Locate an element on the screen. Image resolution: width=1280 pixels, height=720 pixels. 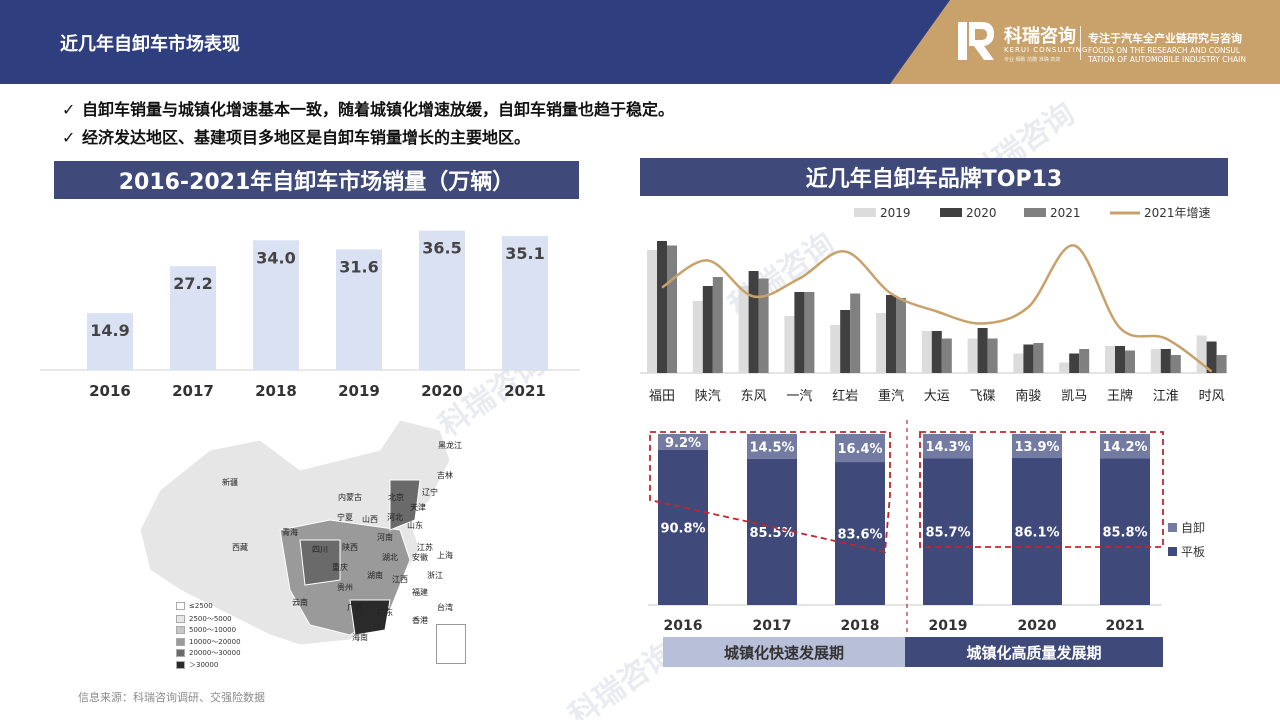
province-河南: 河南 is located at coordinates (385, 537).